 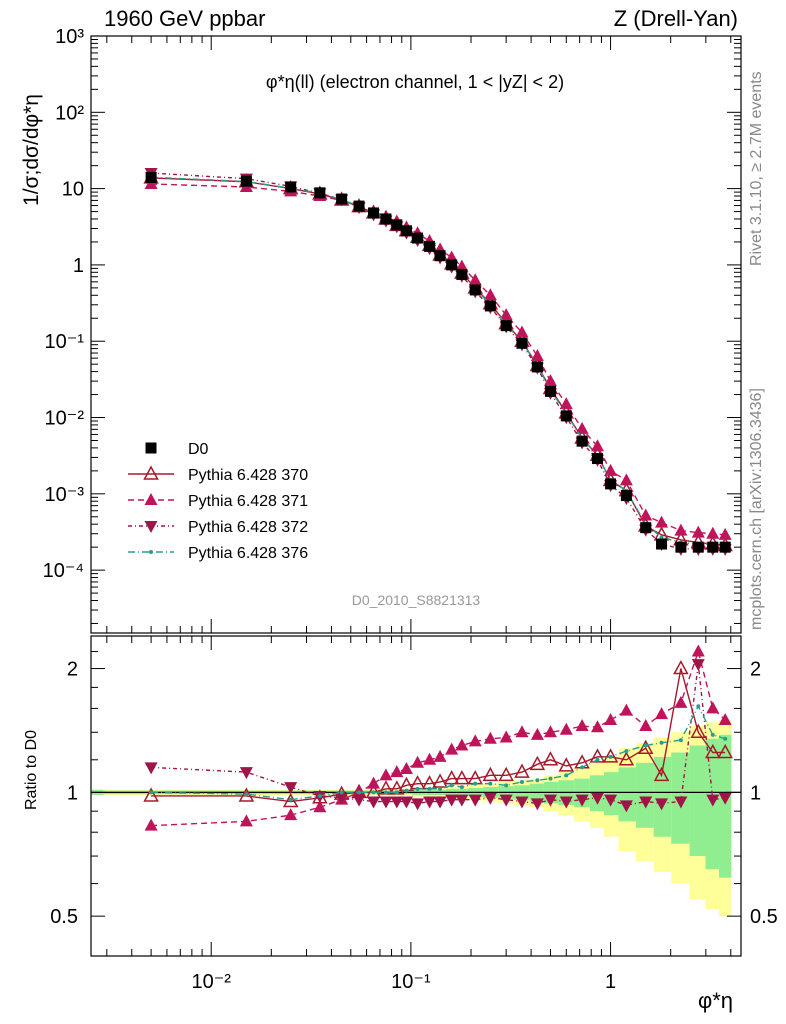 I want to click on y-axis-title: 1/σ;dσ/dφ*η, so click(x=31, y=150).